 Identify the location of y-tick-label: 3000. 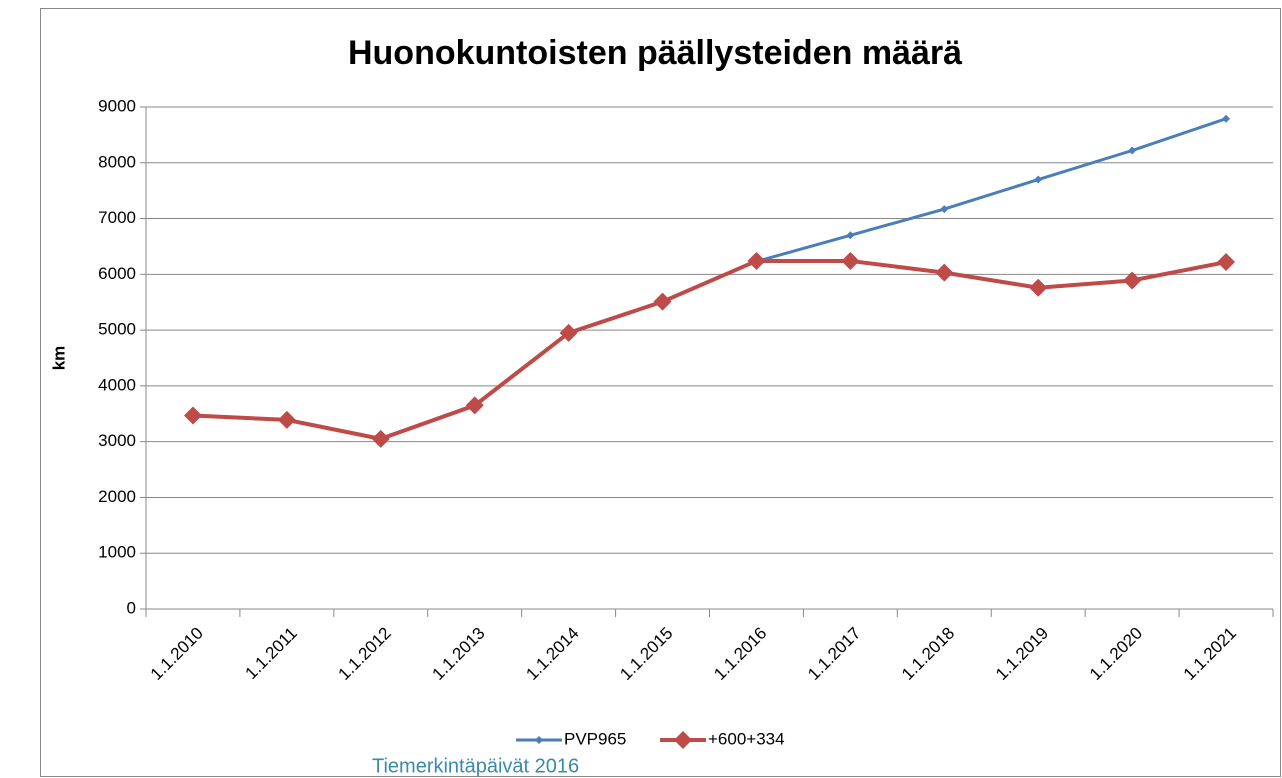
(117, 440).